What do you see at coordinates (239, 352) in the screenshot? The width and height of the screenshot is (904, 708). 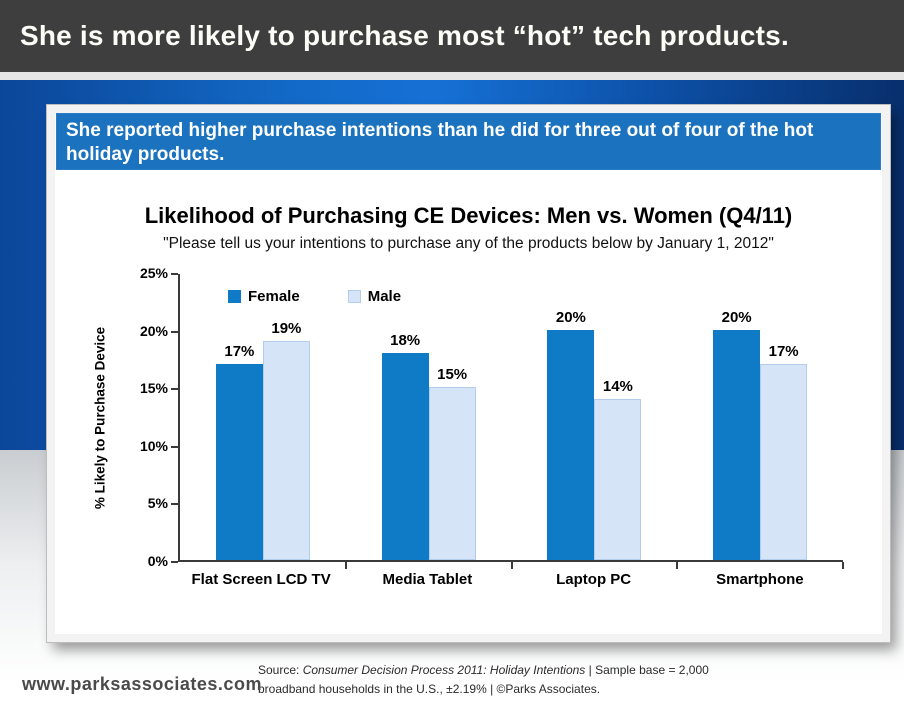 I see `bar-value-female-flat-screen-lcd-tv: 17%` at bounding box center [239, 352].